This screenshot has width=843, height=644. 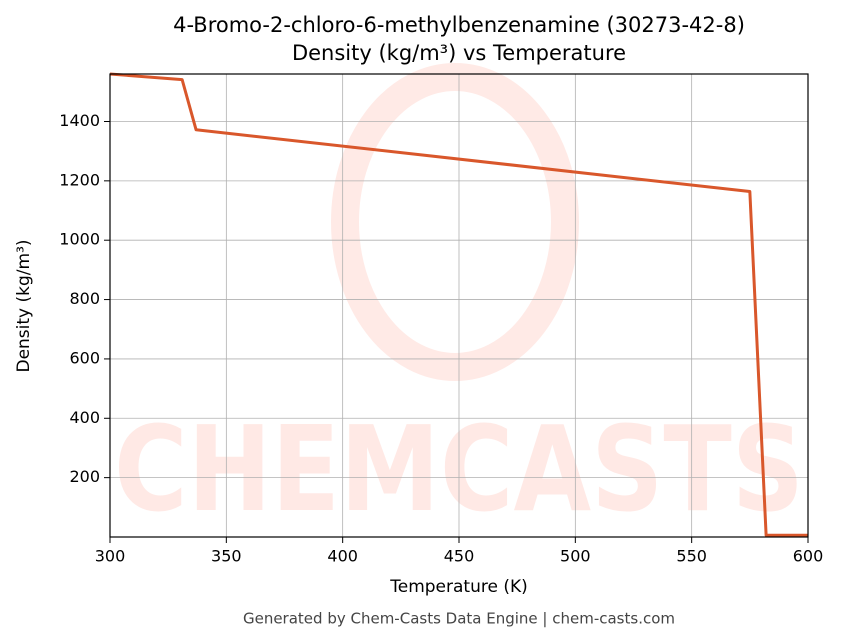 What do you see at coordinates (458, 587) in the screenshot?
I see `x-axis-label: Temperature (K)` at bounding box center [458, 587].